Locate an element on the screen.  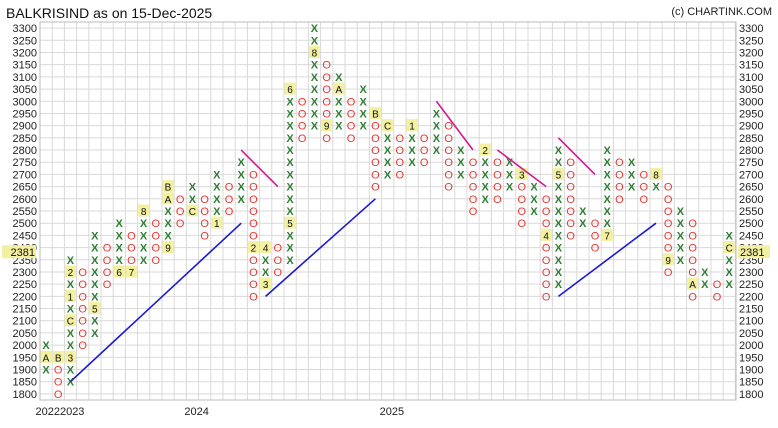
y-tick-label-right: 1800 is located at coordinates (751, 395).